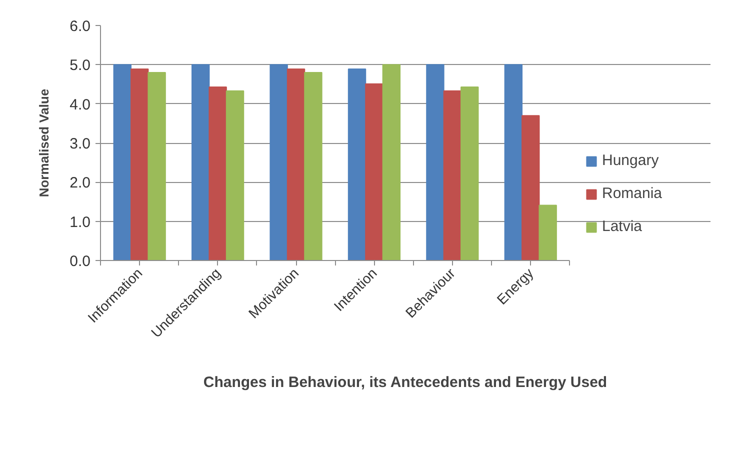  Describe the element at coordinates (80, 144) in the screenshot. I see `y-tick-label: 3.0` at that location.